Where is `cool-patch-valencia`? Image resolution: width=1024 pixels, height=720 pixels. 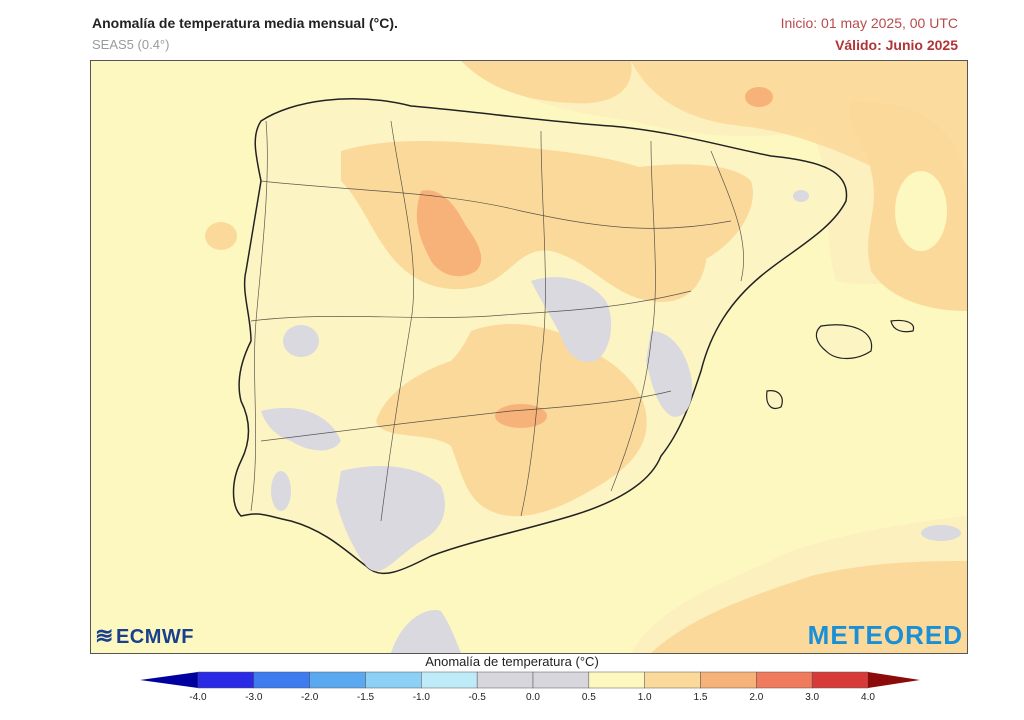 cool-patch-valencia is located at coordinates (669, 374).